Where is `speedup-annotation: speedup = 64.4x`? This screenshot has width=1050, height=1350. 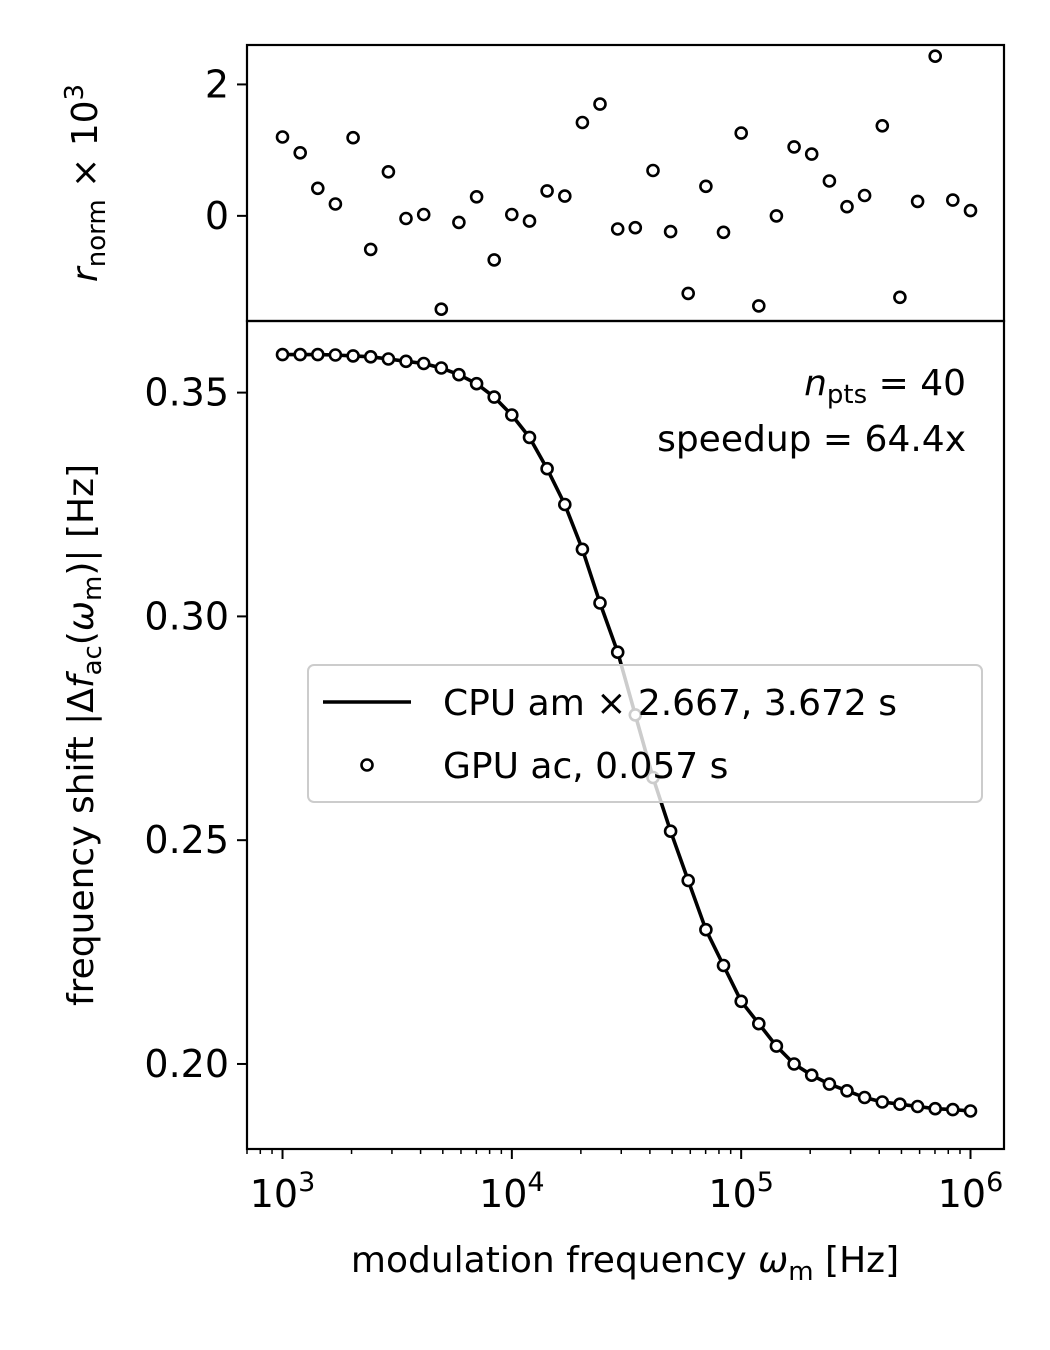
speedup-annotation: speedup = 64.4x is located at coordinates (811, 439).